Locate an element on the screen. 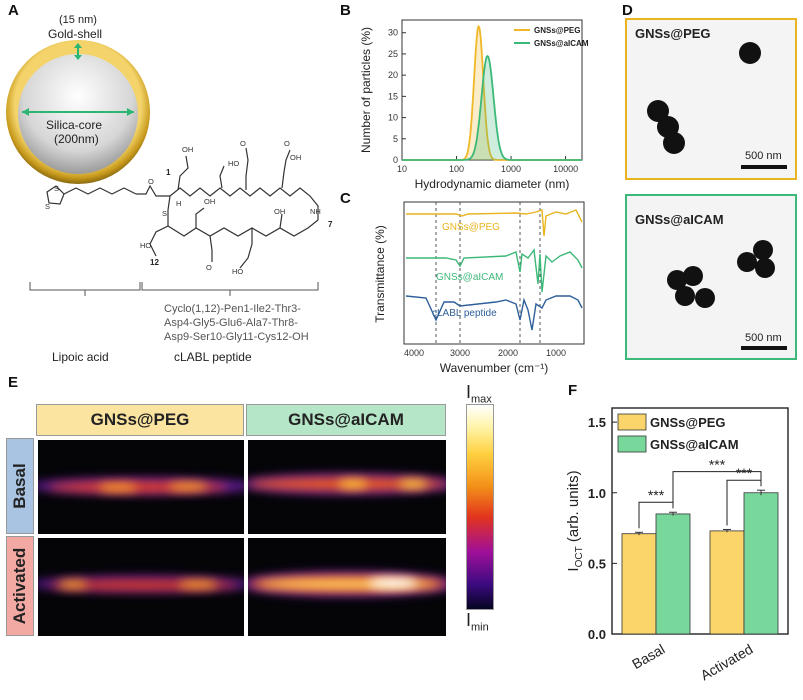 The image size is (803, 700). bar-ylabel: IOCT (arb. units) is located at coordinates (575, 520).